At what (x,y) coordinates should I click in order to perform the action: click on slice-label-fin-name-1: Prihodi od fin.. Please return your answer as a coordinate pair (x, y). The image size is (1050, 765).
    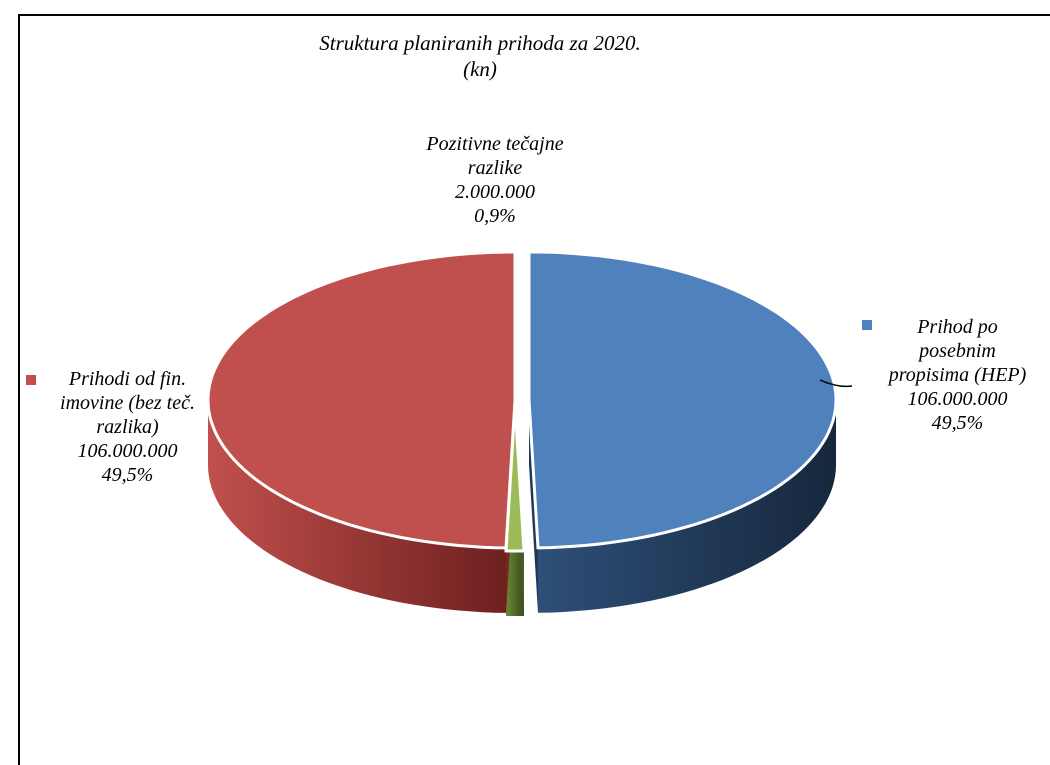
    Looking at the image, I should click on (127, 379).